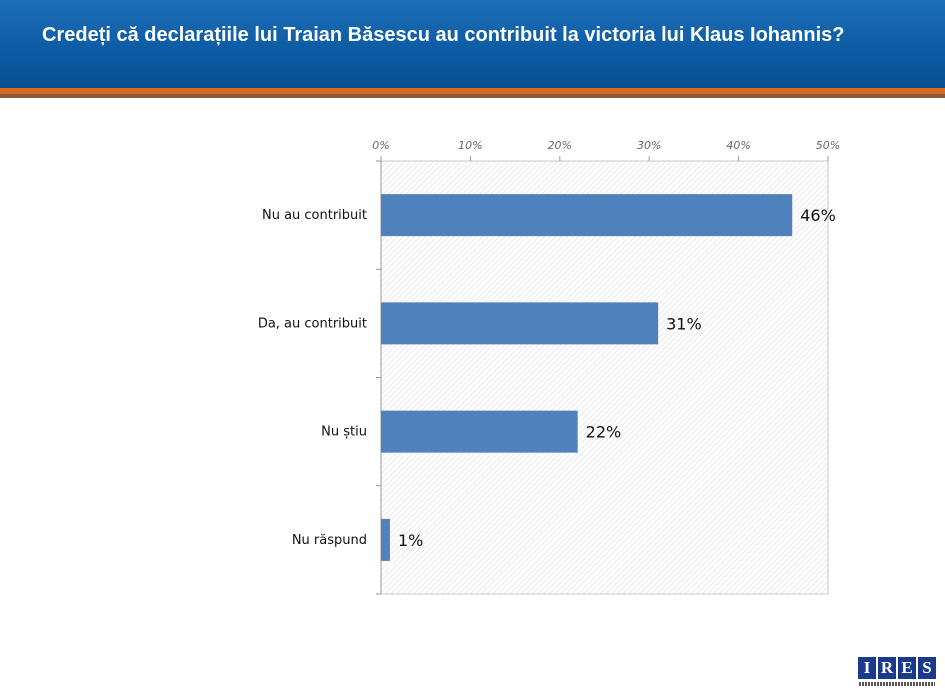 The image size is (945, 700). What do you see at coordinates (312, 323) in the screenshot?
I see `category-label: Da, au contribuit` at bounding box center [312, 323].